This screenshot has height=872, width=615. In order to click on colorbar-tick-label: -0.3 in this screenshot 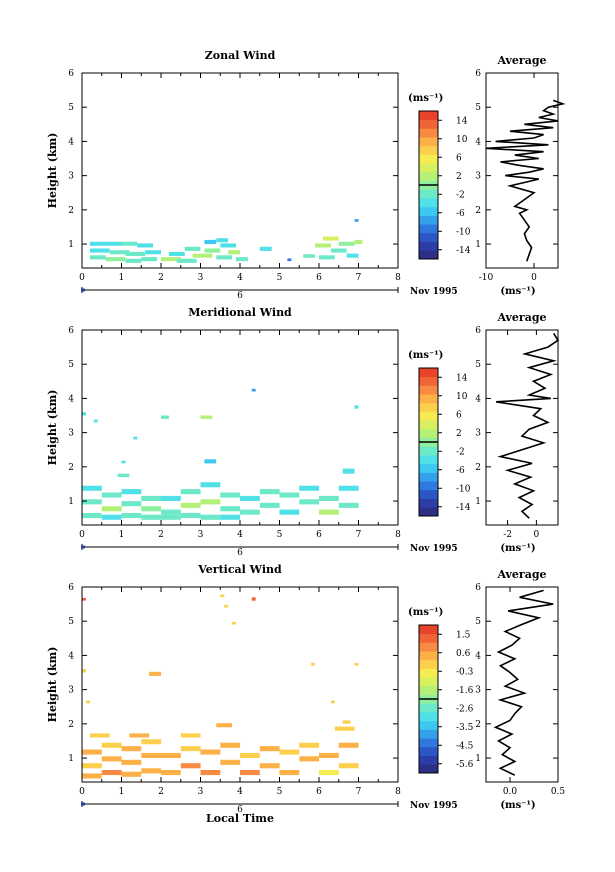, I will do `click(465, 672)`.